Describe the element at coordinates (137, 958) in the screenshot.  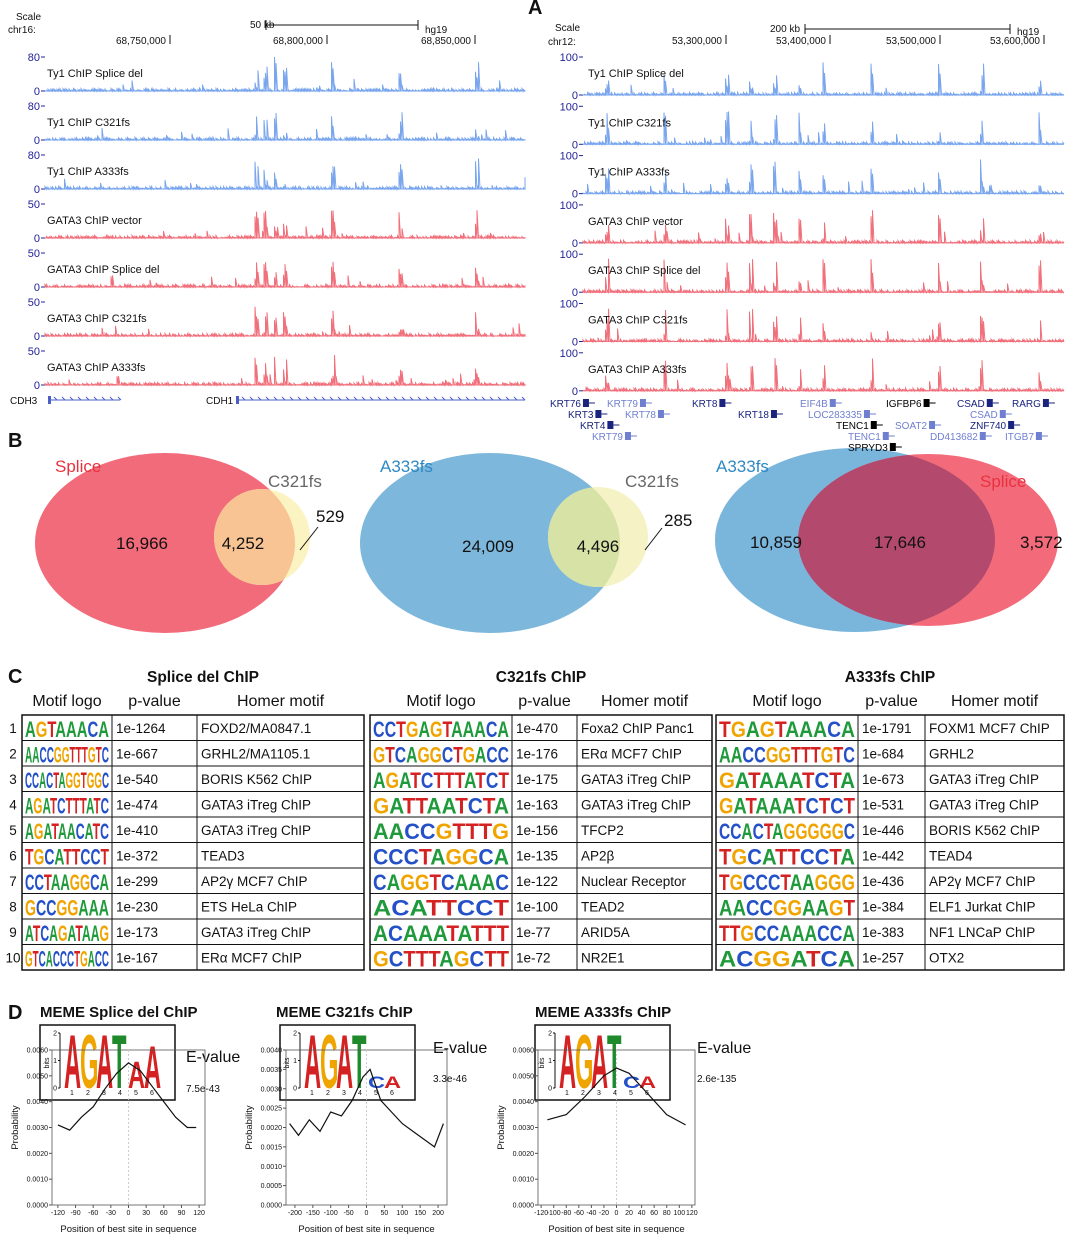
I see `p-value: 1e-167` at that location.